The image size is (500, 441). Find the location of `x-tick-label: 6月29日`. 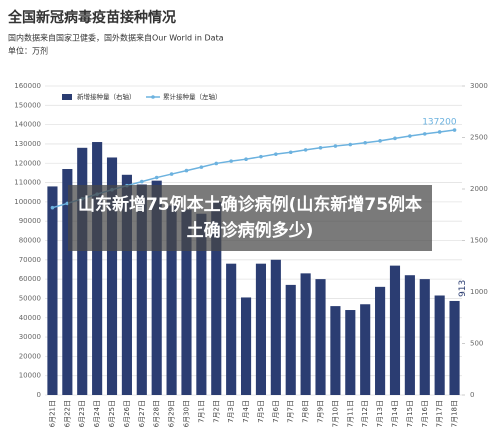

x-tick-label: 6月29日 is located at coordinates (172, 413).